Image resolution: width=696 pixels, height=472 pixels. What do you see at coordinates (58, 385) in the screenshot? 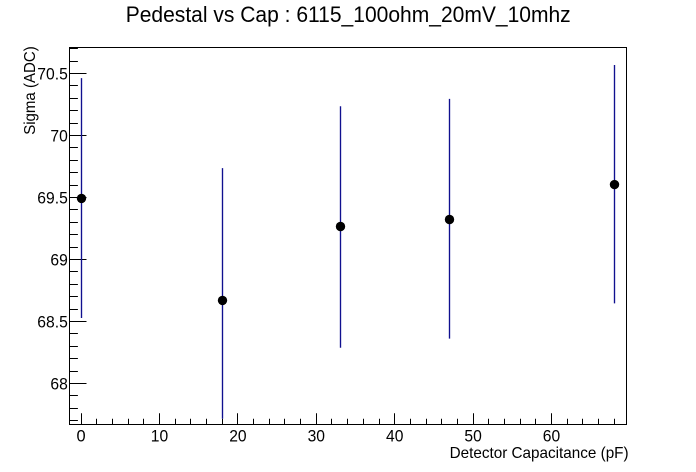
I see `svg-text: 68` at bounding box center [58, 385].